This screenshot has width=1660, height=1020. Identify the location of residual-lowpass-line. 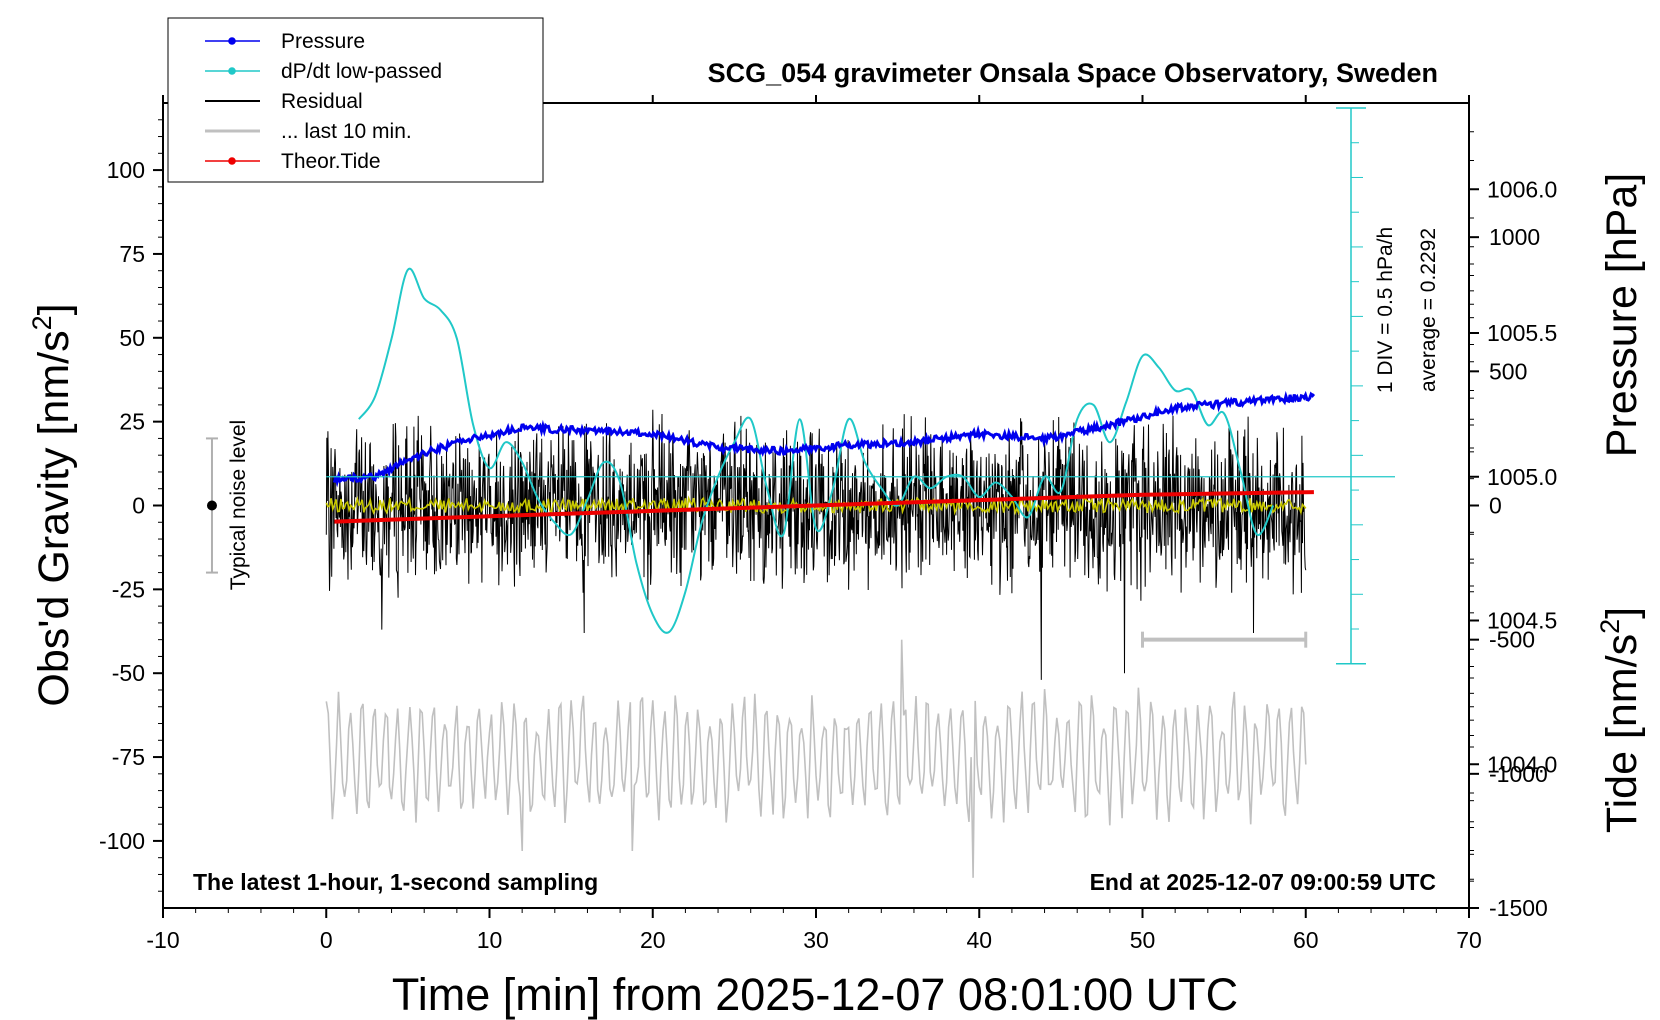
(816, 505).